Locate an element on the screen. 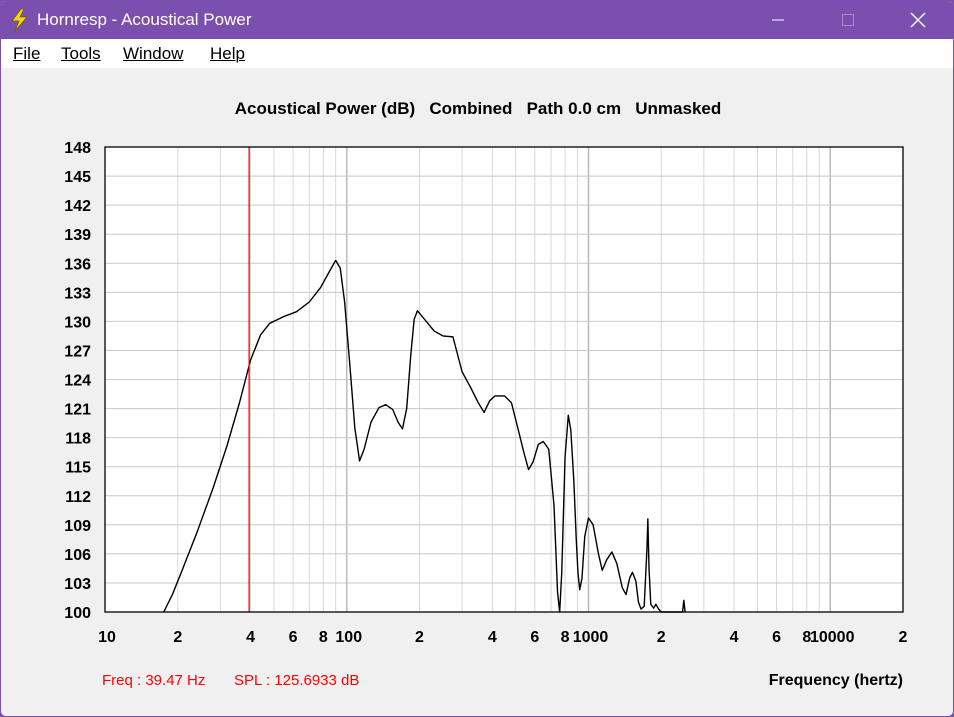 This screenshot has height=717, width=954. y-tick-label: 127 is located at coordinates (77, 351).